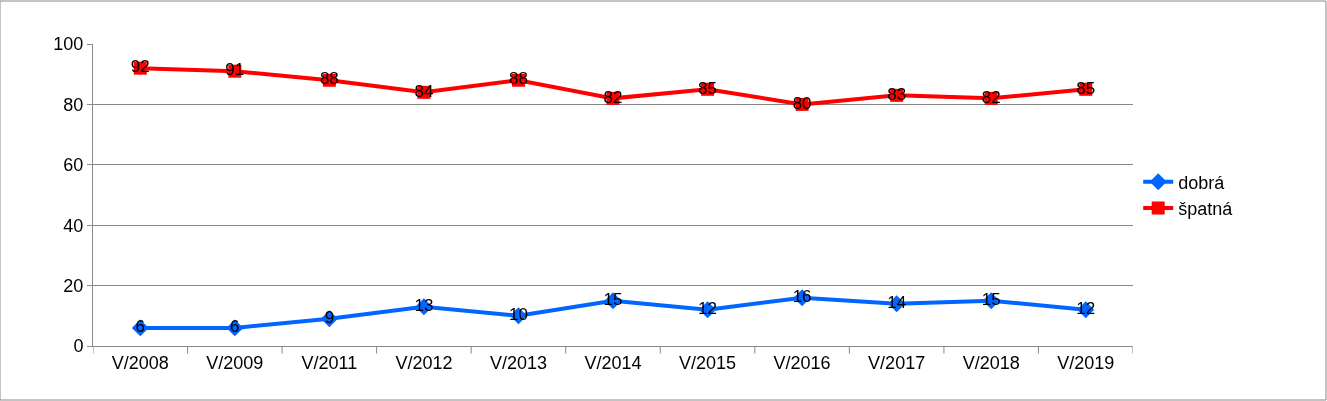 This screenshot has height=401, width=1327. I want to click on x-tick-label: V/2018, so click(991, 362).